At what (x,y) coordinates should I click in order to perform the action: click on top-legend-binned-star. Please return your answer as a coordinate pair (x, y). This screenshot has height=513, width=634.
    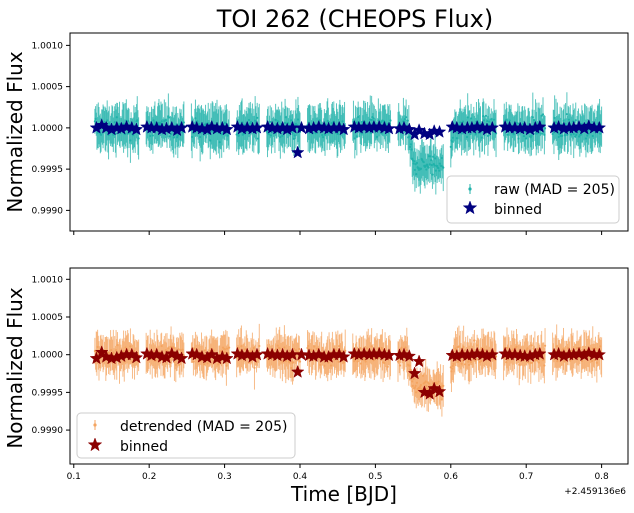
    Looking at the image, I should click on (470, 207).